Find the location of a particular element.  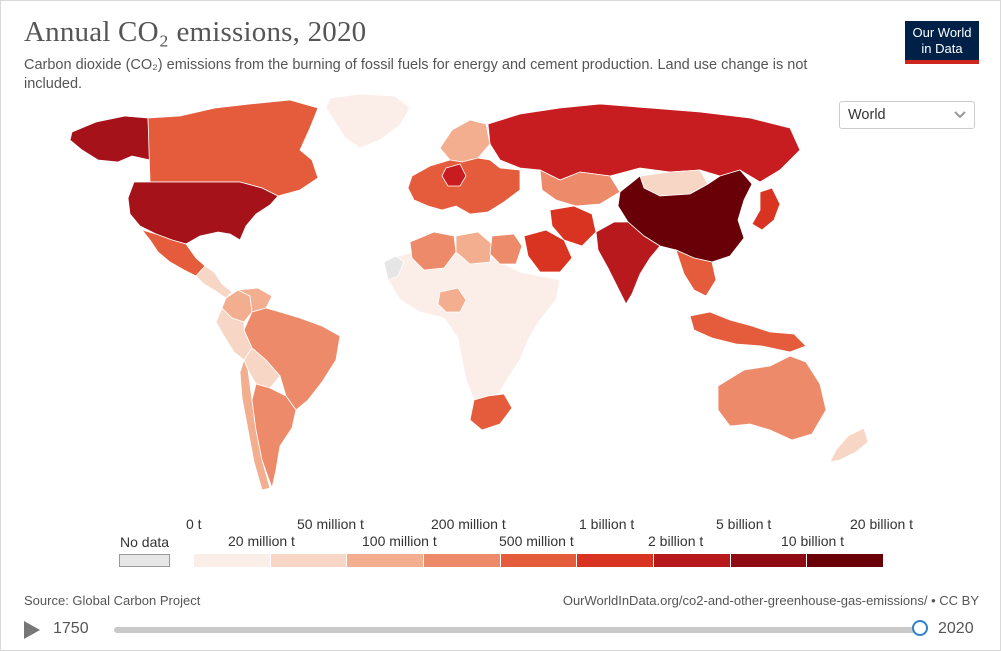

map-region-united-states is located at coordinates (203, 213).